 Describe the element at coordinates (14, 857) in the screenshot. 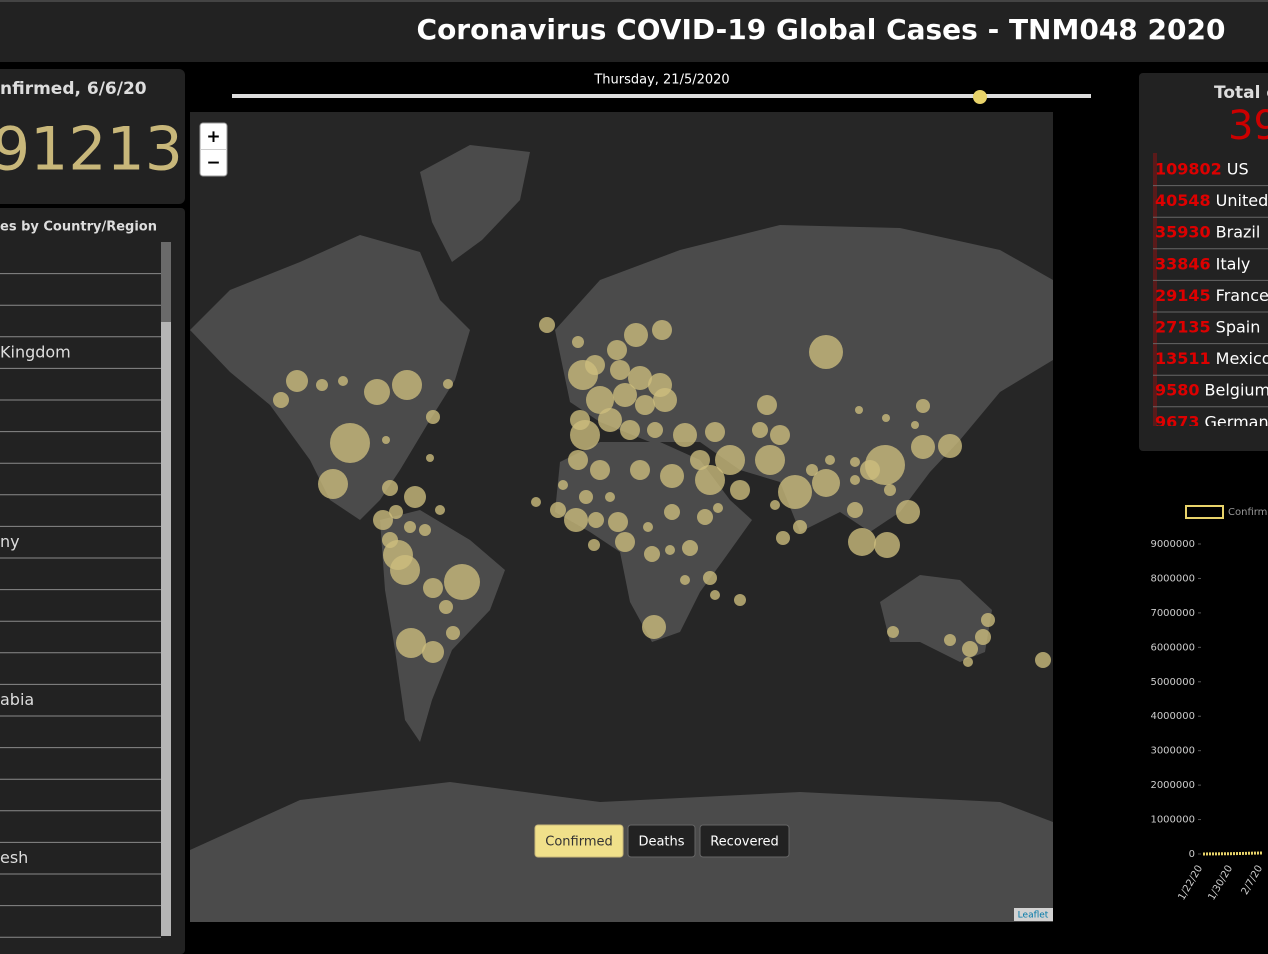

I see `country-name: esh` at that location.